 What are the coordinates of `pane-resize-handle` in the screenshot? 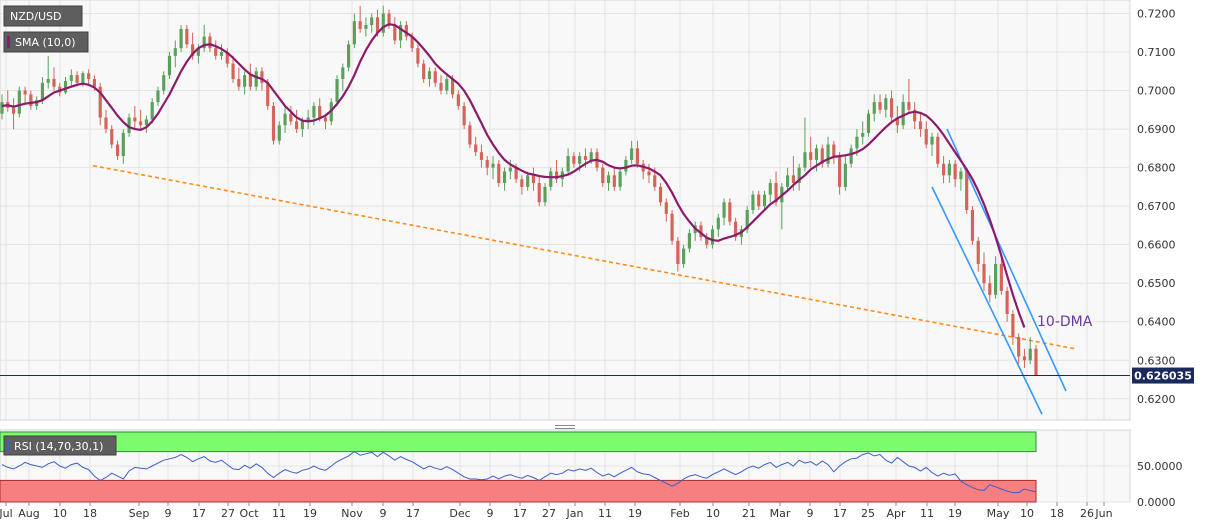 It's located at (565, 427).